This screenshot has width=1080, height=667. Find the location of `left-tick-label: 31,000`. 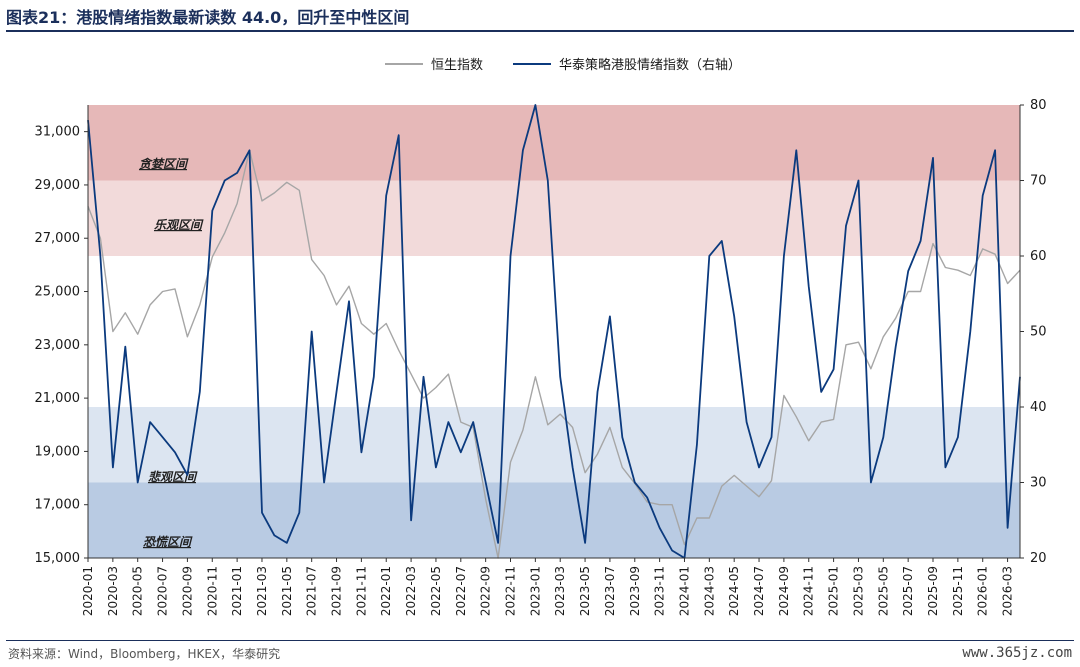

left-tick-label: 31,000 is located at coordinates (58, 132).